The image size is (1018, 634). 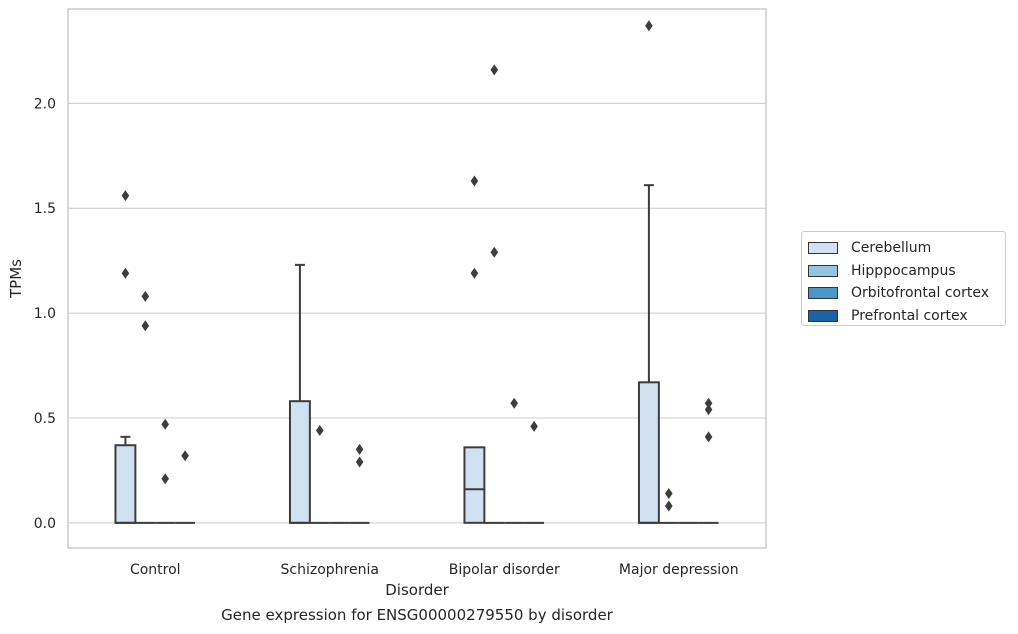 I want to click on y-tick-label: 1.0, so click(x=45, y=314).